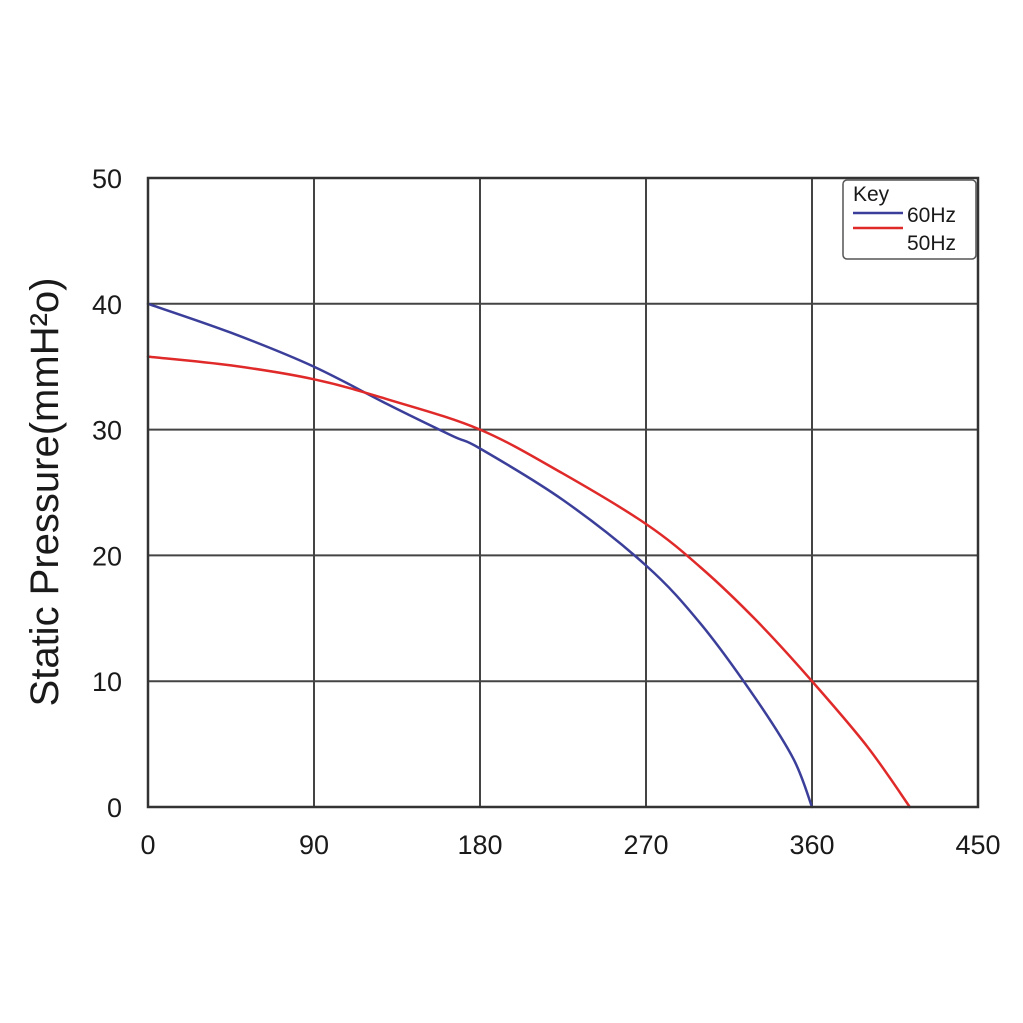 The image size is (1023, 1023). Describe the element at coordinates (147, 845) in the screenshot. I see `x-tick-label: 0` at that location.